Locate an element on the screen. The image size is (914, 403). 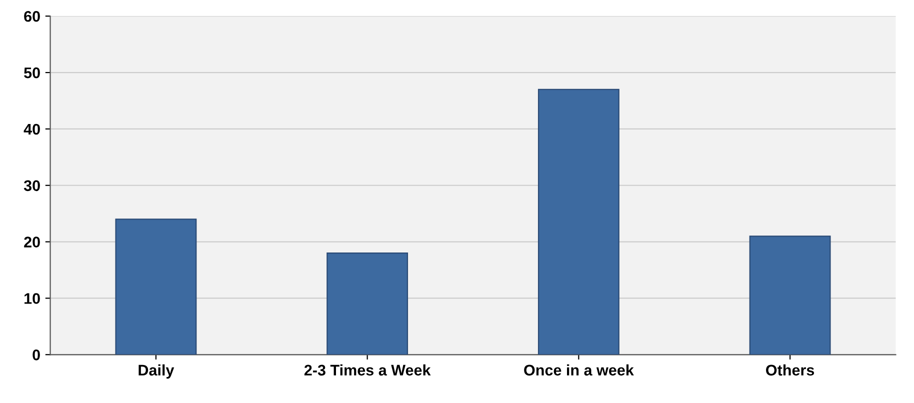
x-tick-label: Daily is located at coordinates (156, 371).